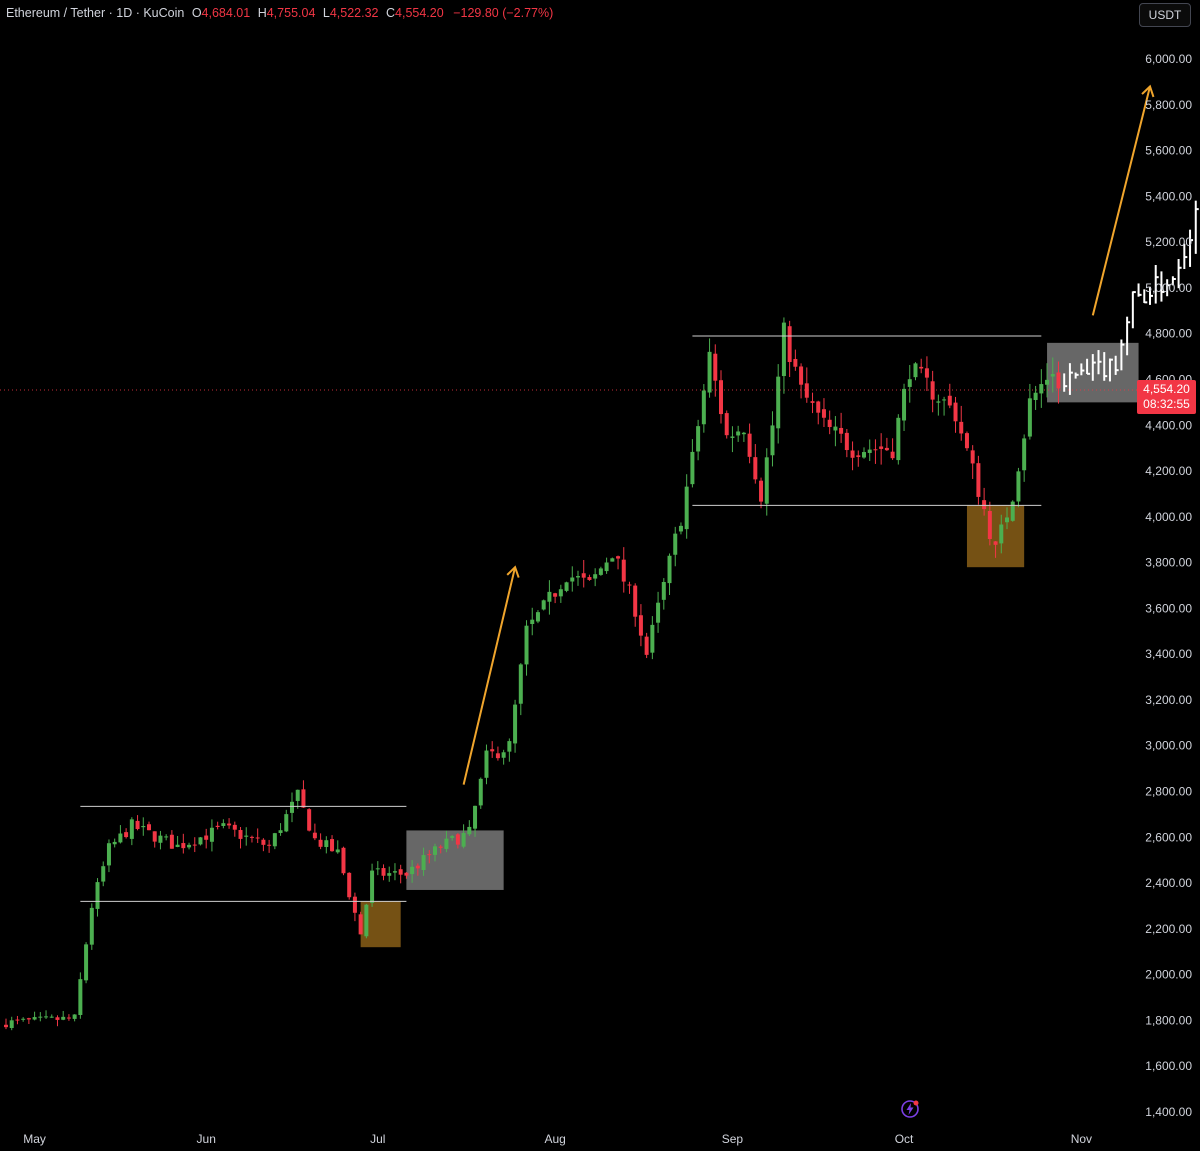 This screenshot has width=1200, height=1151. What do you see at coordinates (1168, 563) in the screenshot?
I see `y-axis-label: 3,800.00` at bounding box center [1168, 563].